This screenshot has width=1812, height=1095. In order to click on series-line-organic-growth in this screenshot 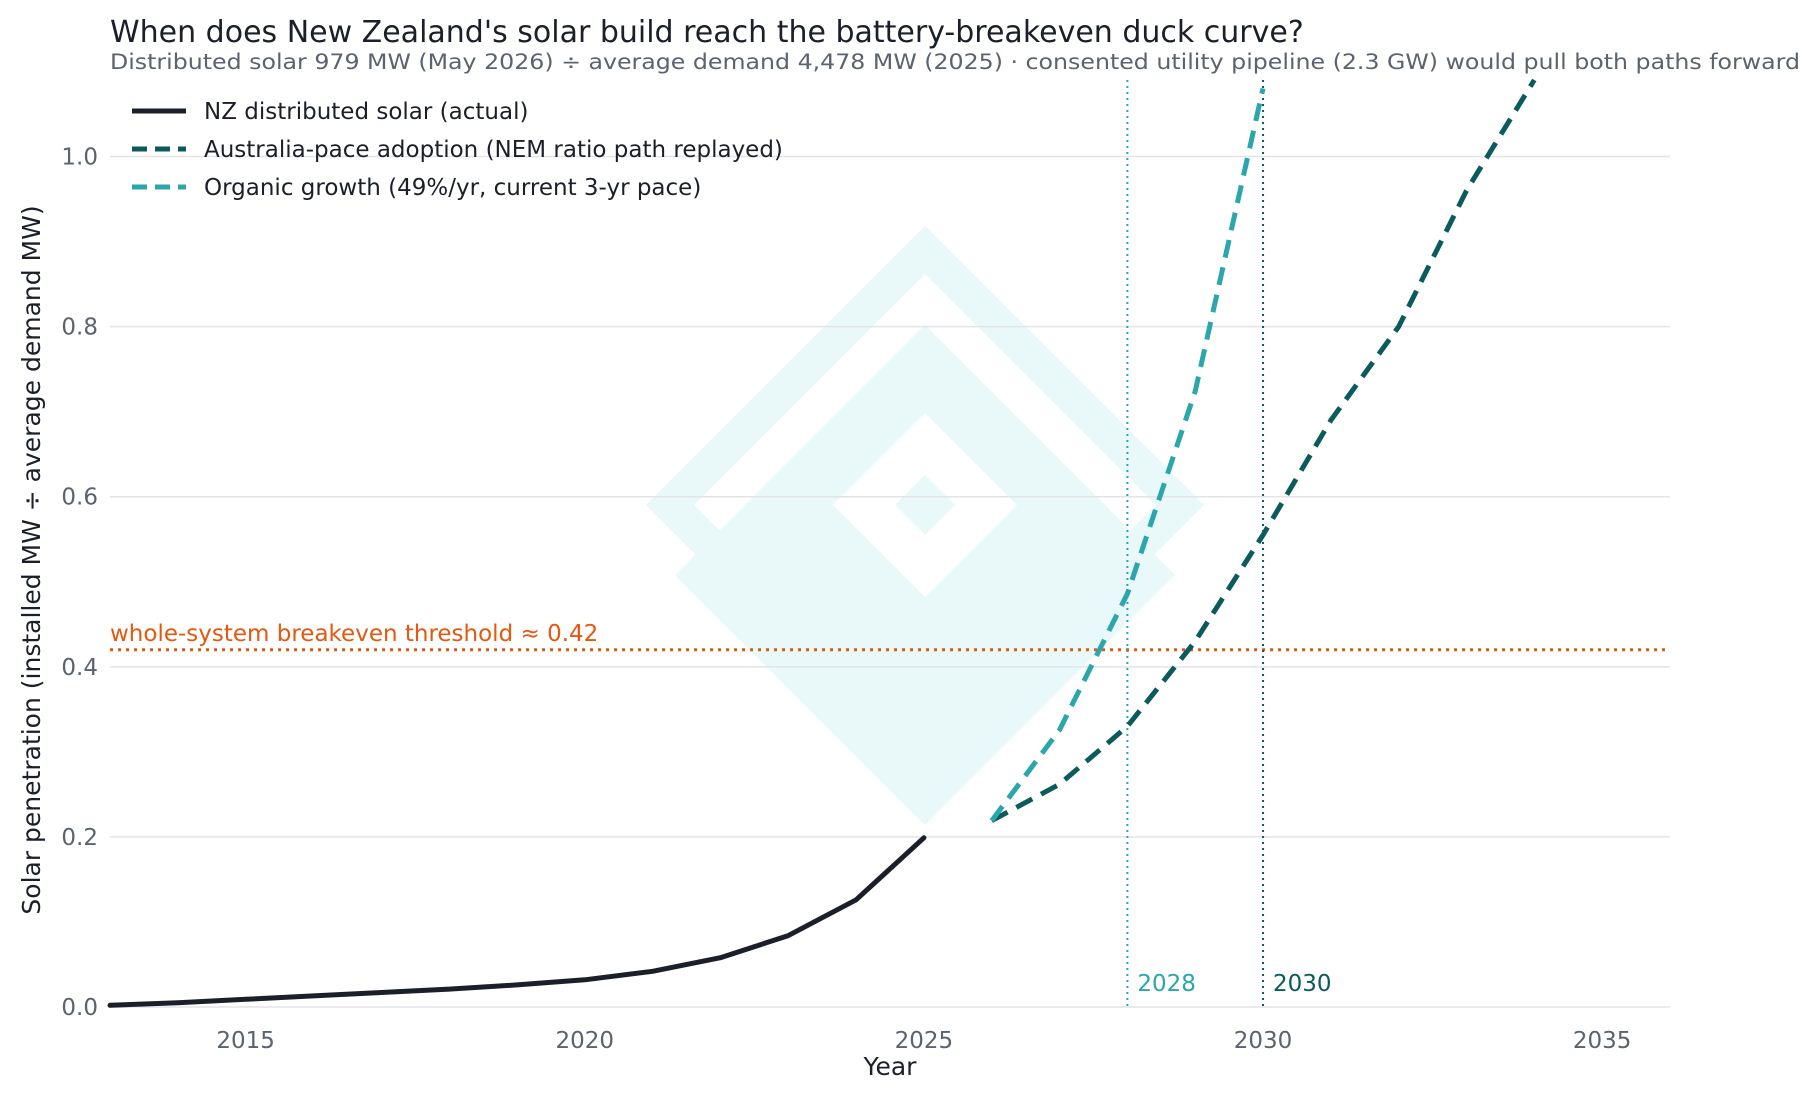, I will do `click(1127, 455)`.